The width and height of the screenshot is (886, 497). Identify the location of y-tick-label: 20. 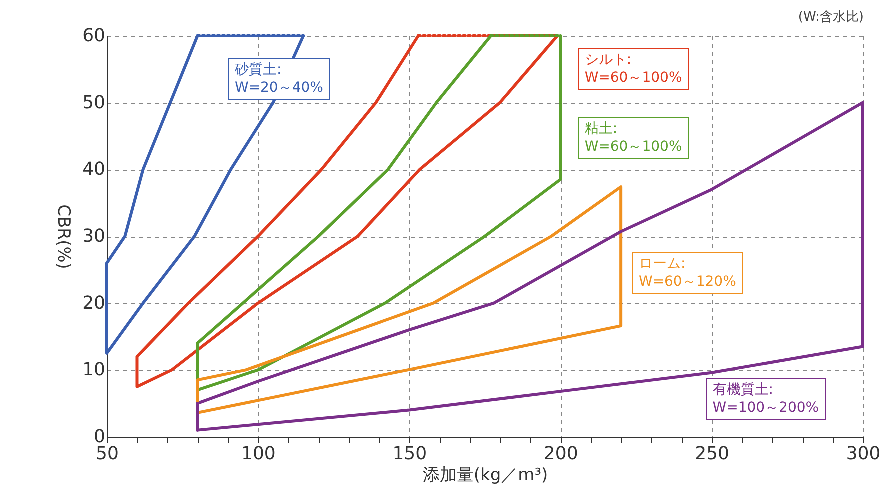
(94, 303).